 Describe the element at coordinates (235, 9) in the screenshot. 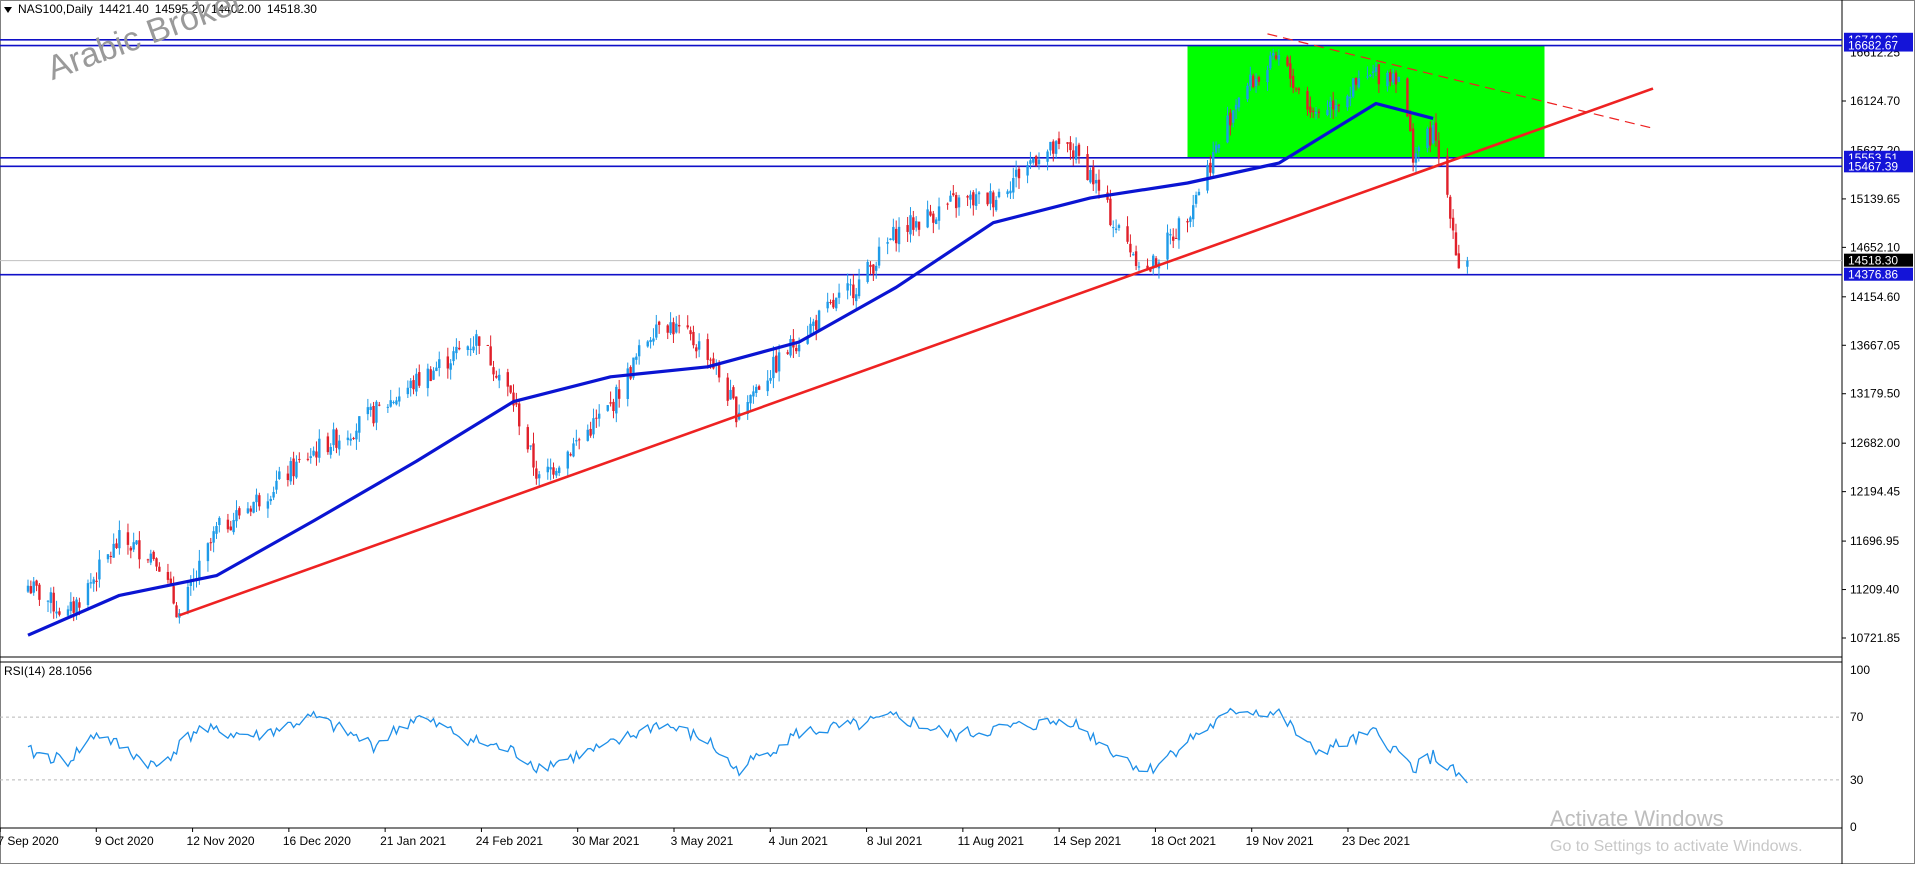

I see `low-value: 14402.00` at that location.